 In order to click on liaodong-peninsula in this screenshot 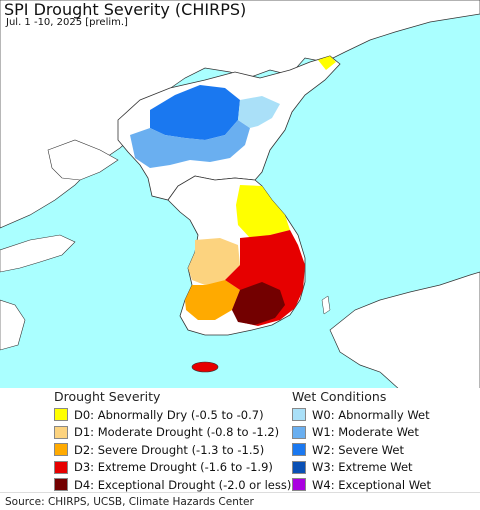, I will do `click(83, 160)`.